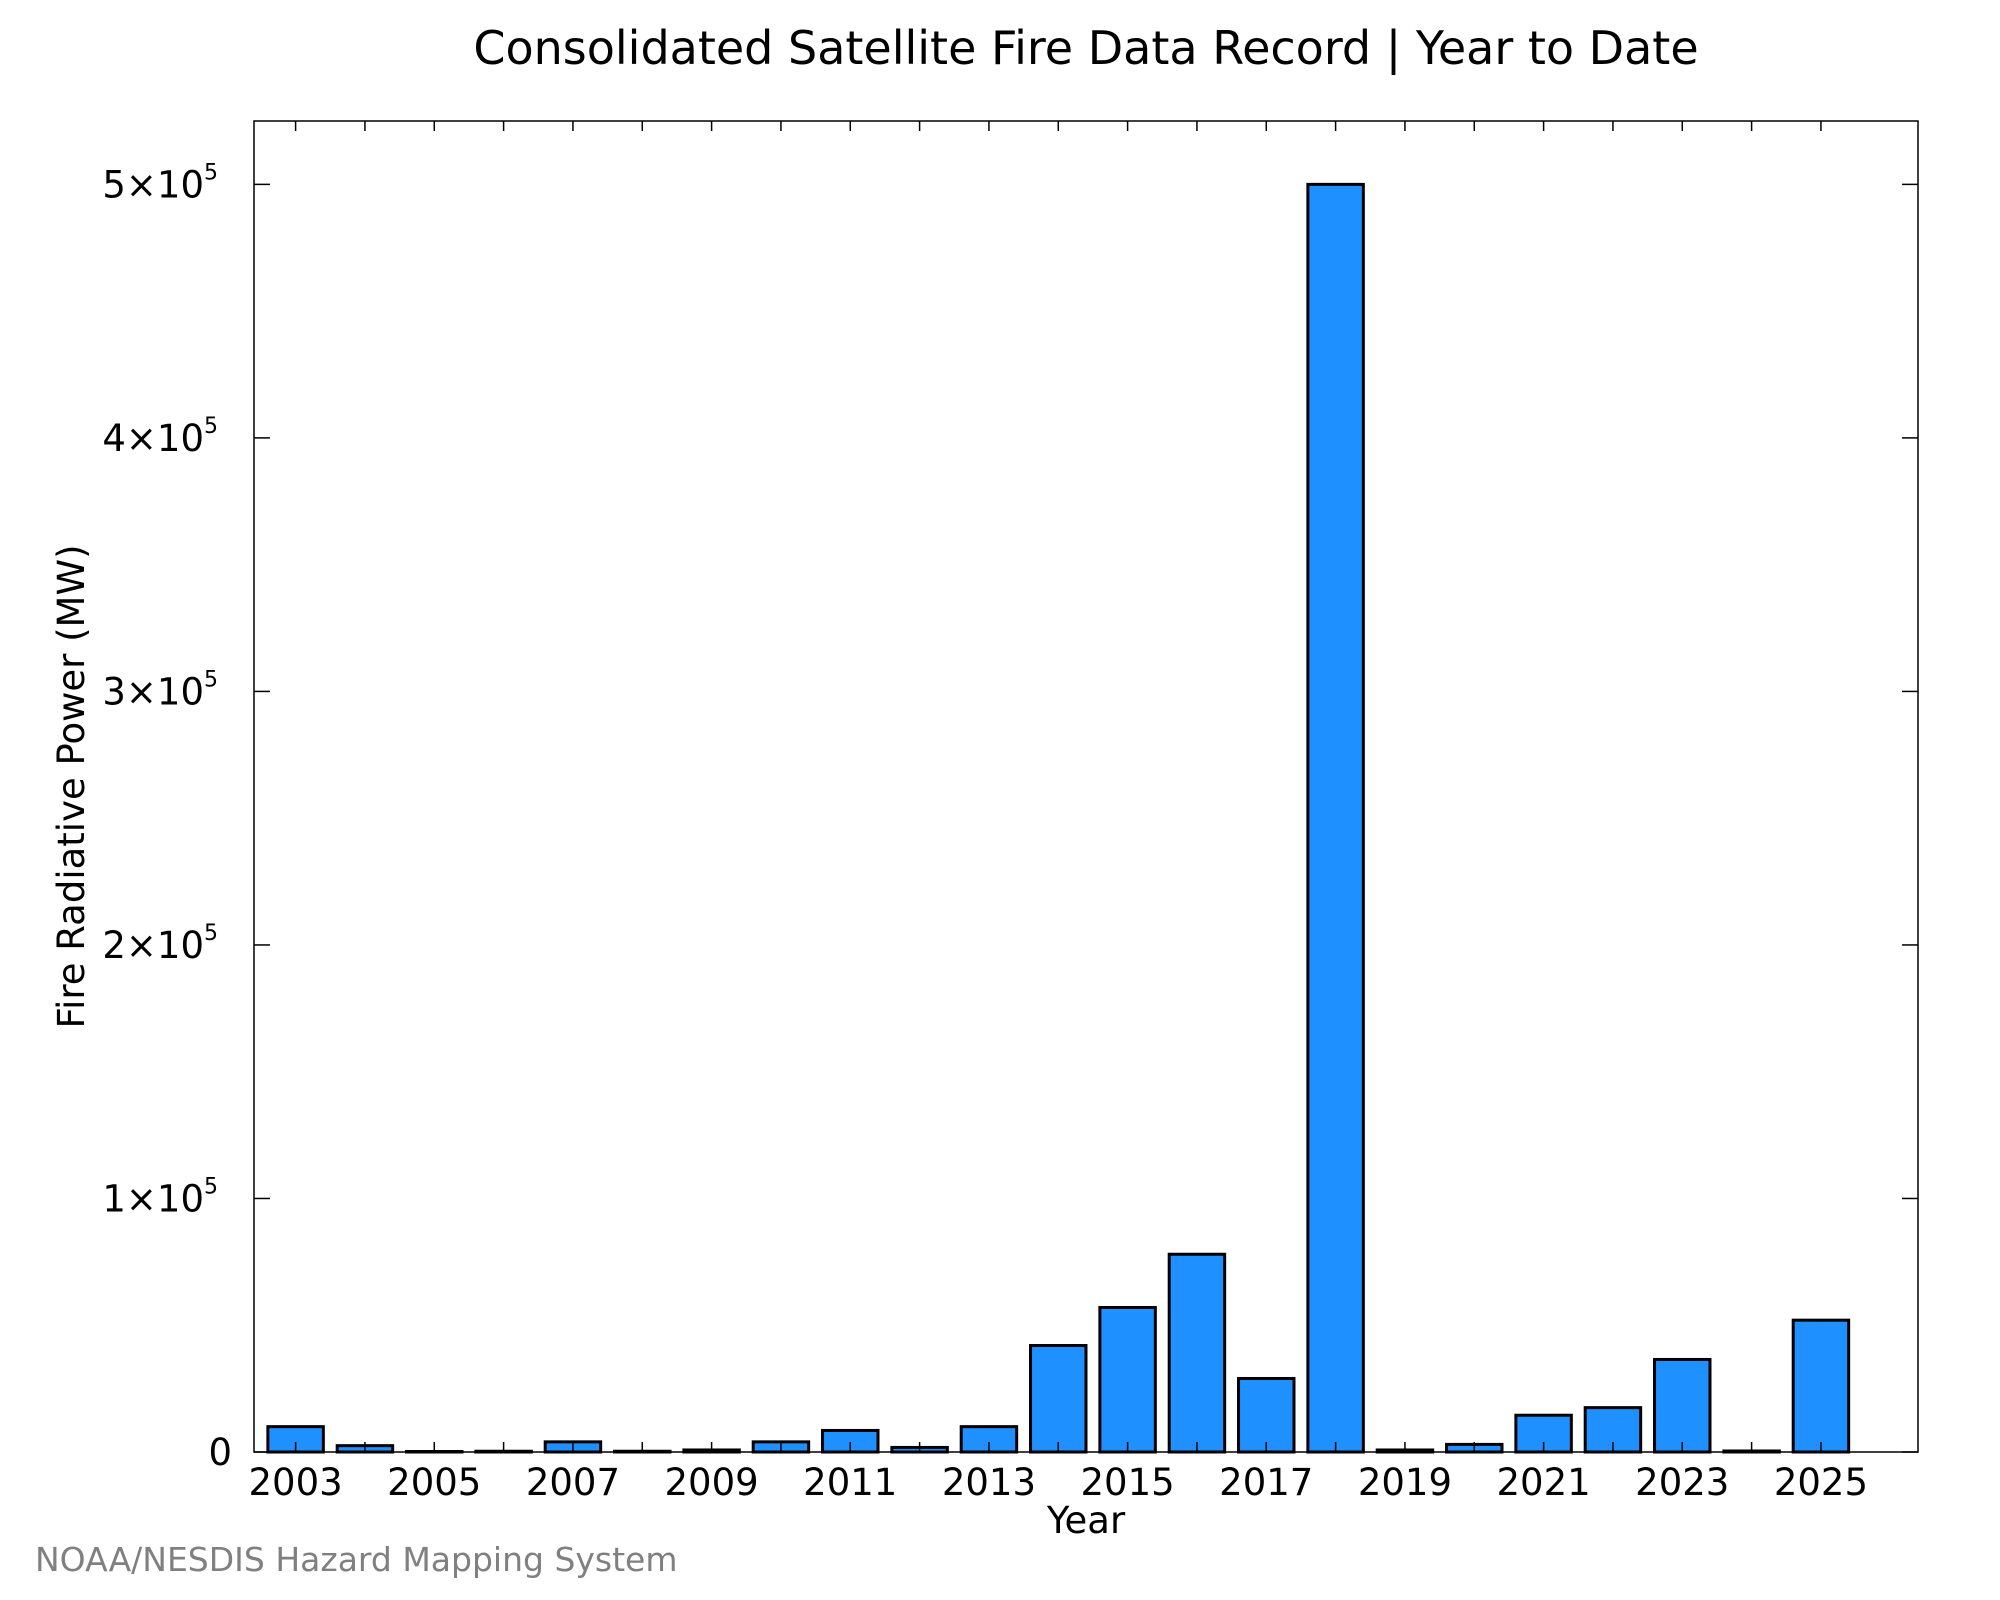 The height and width of the screenshot is (1600, 2000). Describe the element at coordinates (1544, 1482) in the screenshot. I see `x-tick-label: 2021` at that location.